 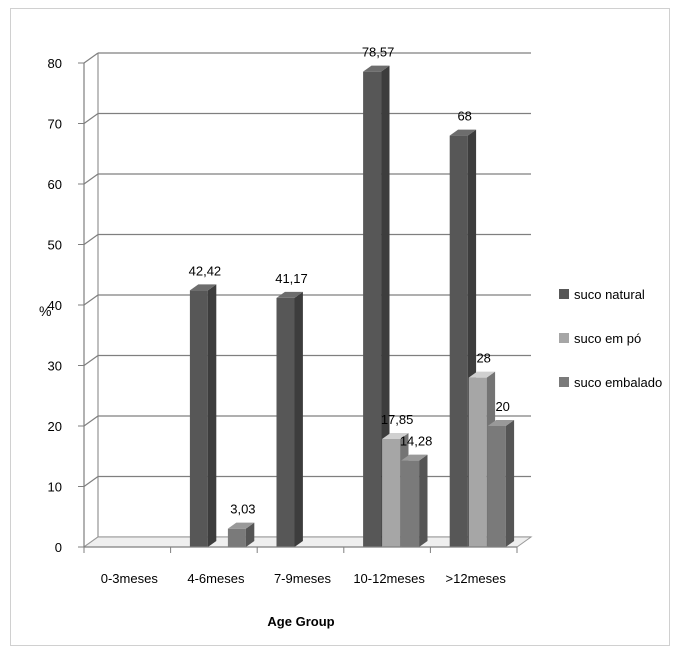 I want to click on x-axis-title: Age Group, so click(x=300, y=621).